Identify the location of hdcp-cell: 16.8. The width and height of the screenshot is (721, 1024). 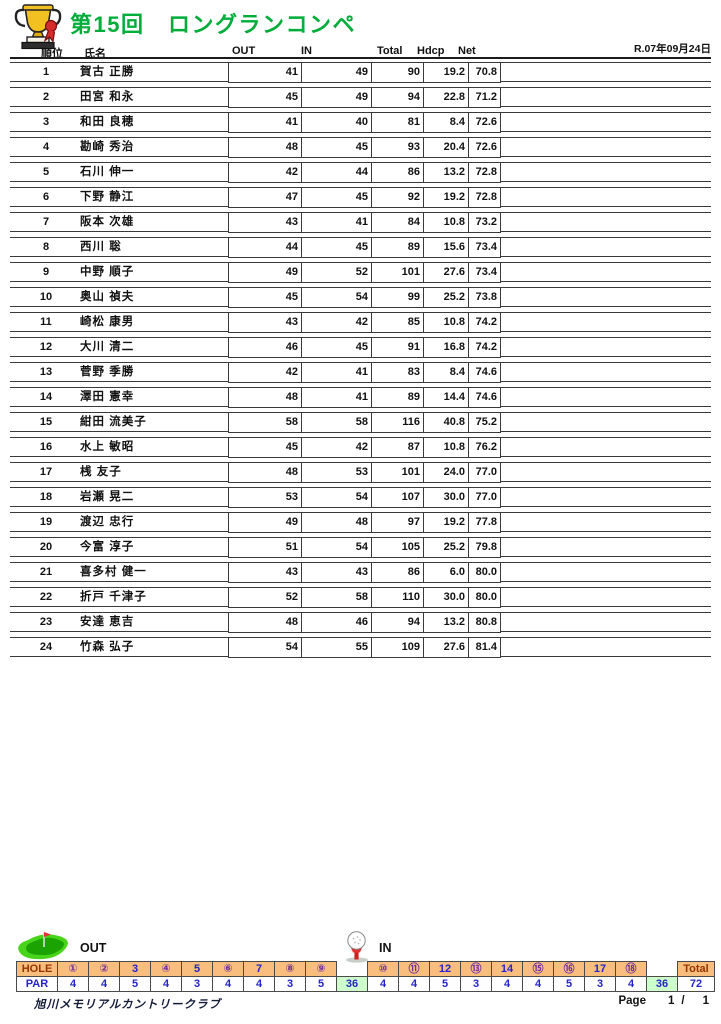
(445, 347).